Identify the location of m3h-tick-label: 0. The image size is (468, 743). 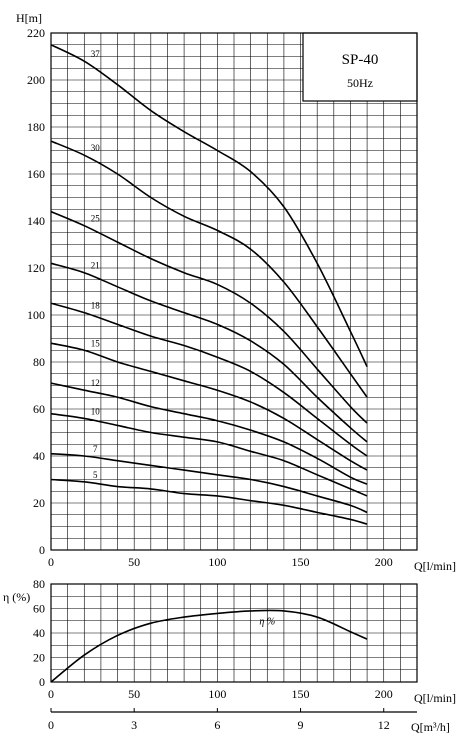
(51, 725).